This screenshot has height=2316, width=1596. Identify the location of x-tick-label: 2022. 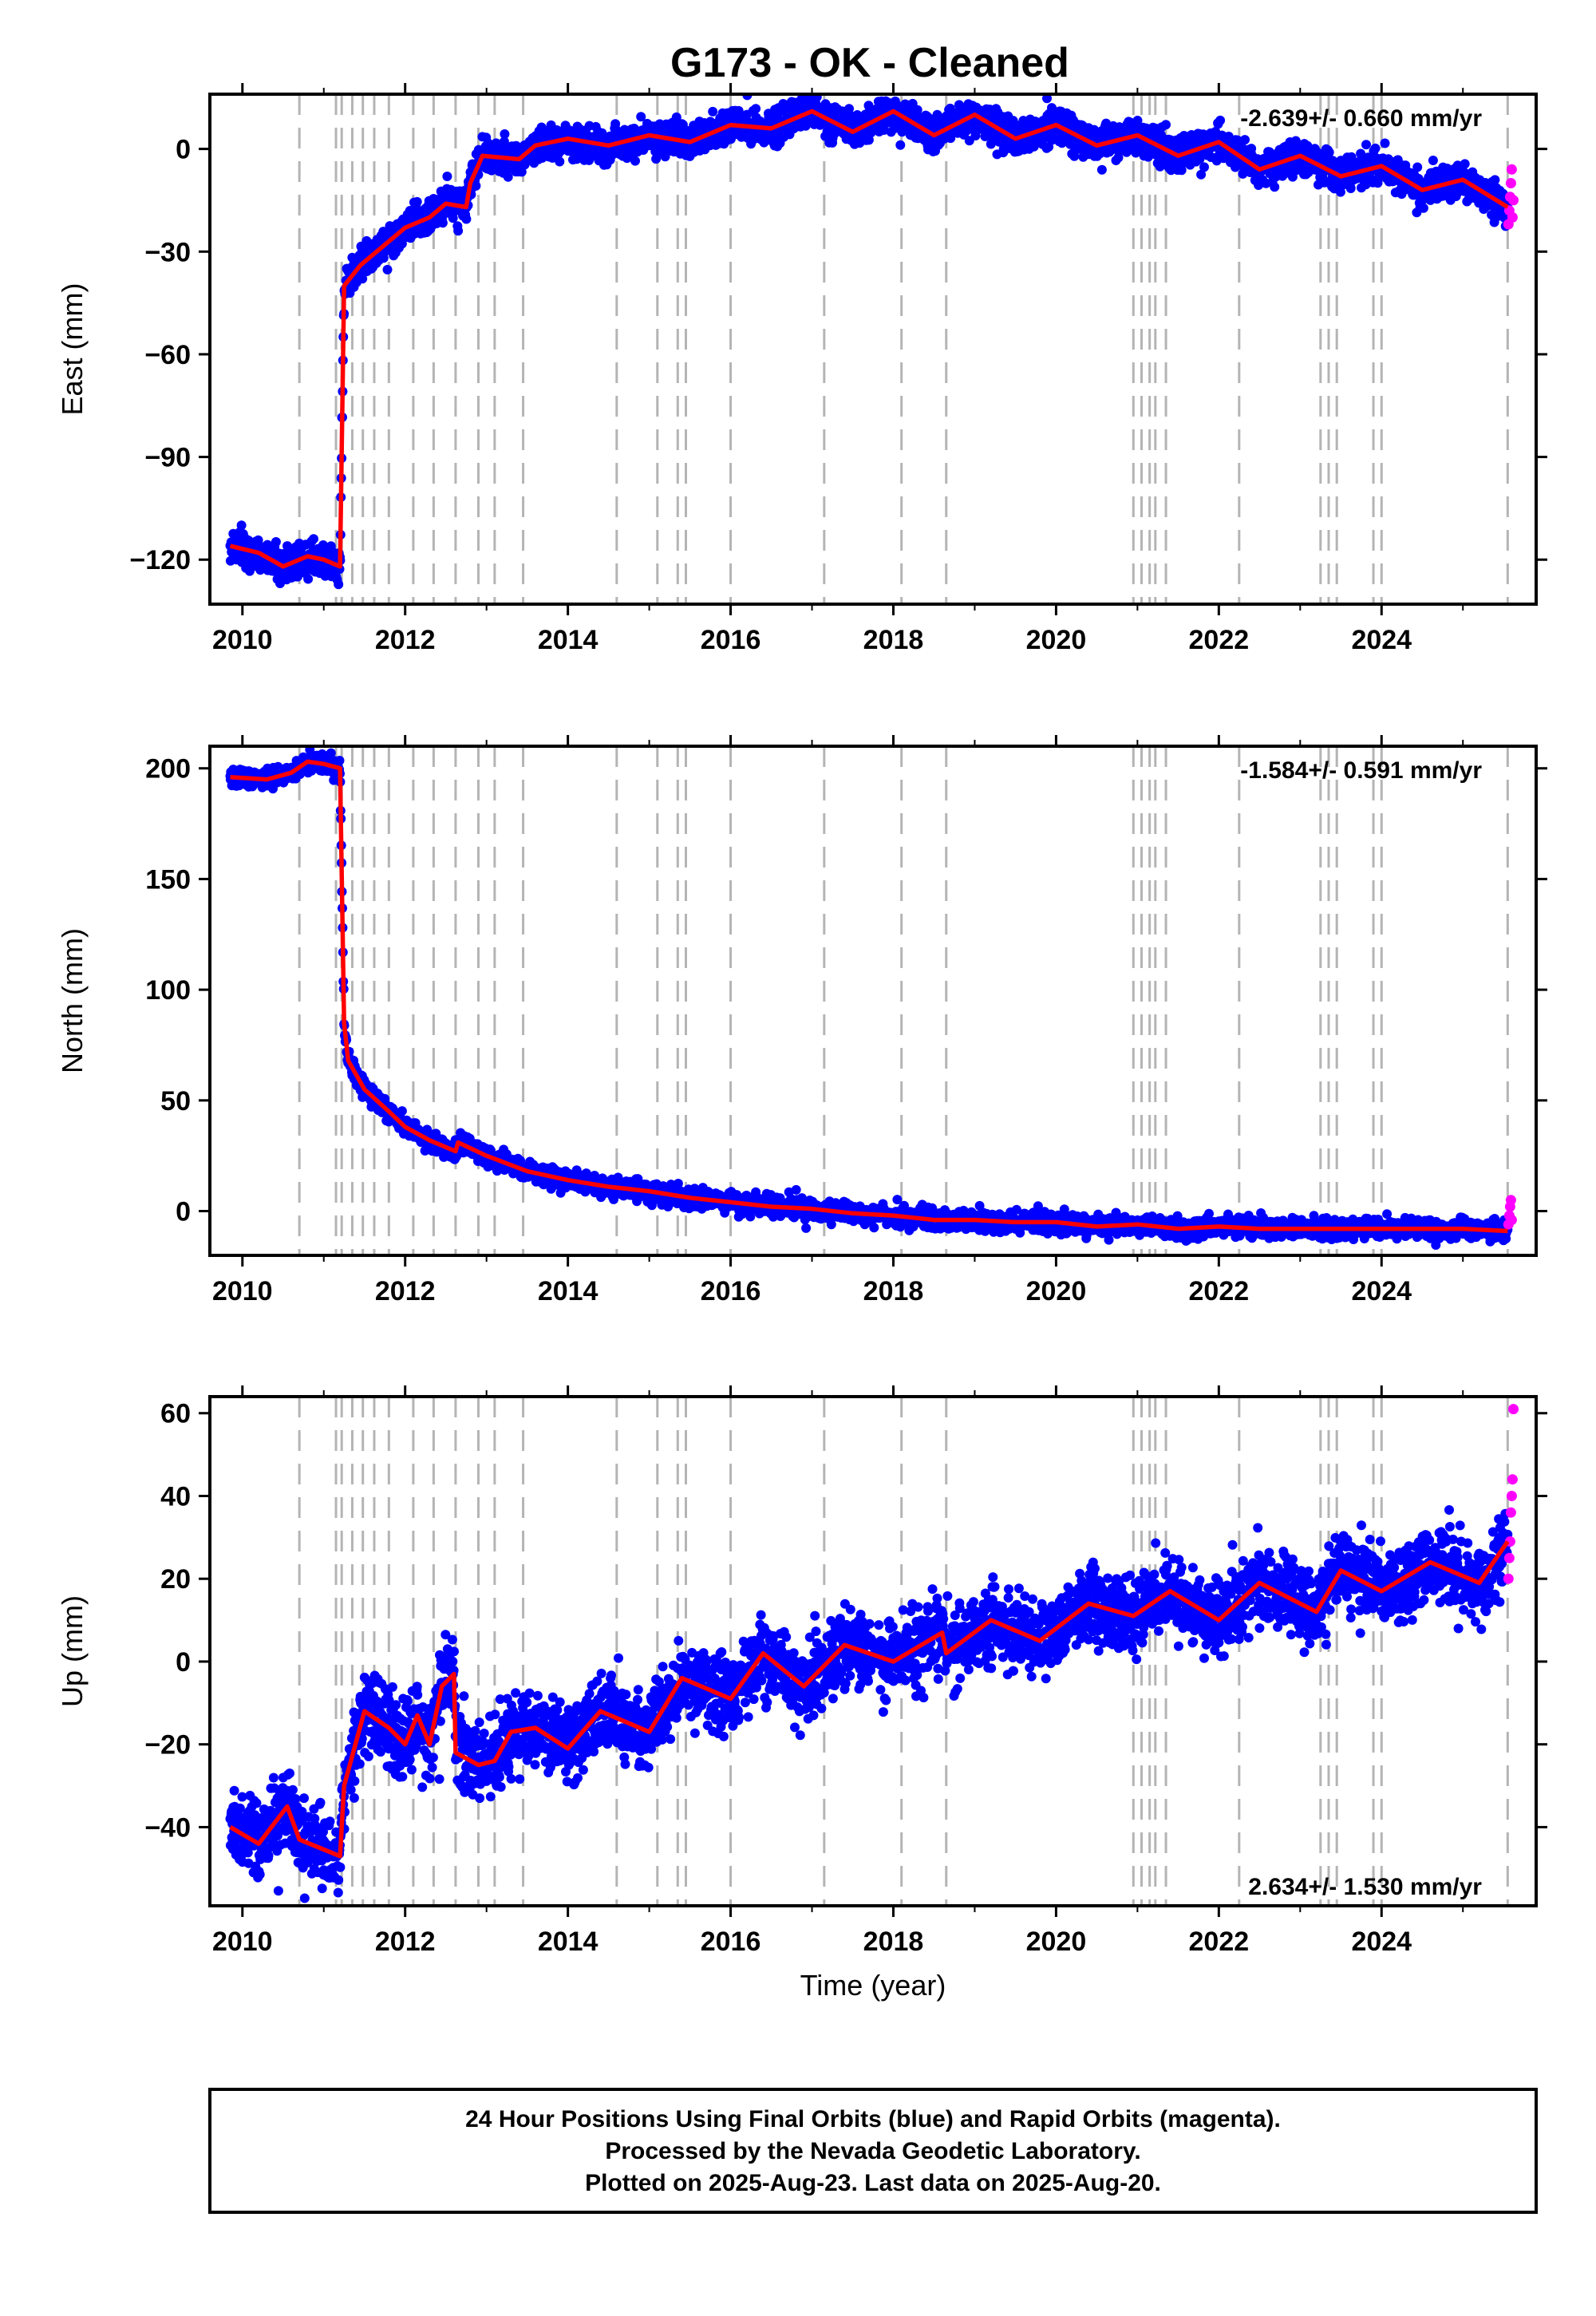
(1219, 640).